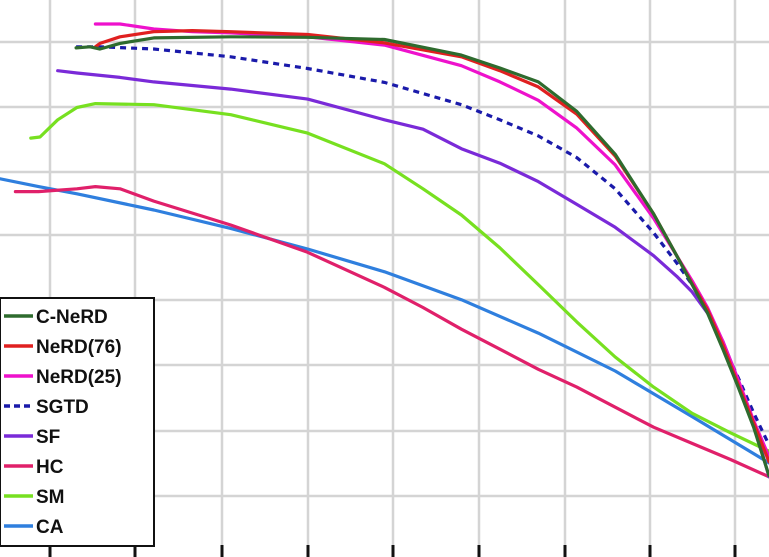 This screenshot has width=769, height=557. Describe the element at coordinates (62, 407) in the screenshot. I see `legend-label-sgtd: SGTD` at that location.